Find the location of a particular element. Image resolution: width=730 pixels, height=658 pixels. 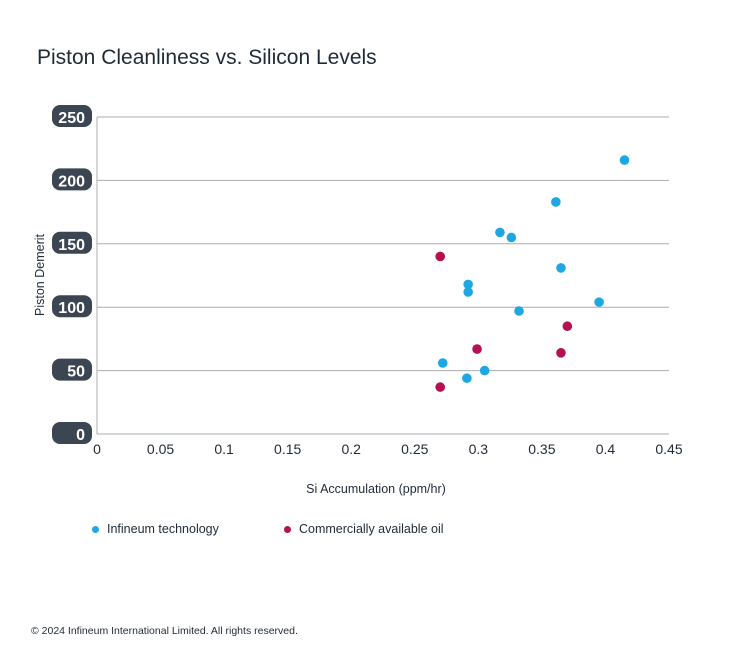

data-points is located at coordinates (532, 273).